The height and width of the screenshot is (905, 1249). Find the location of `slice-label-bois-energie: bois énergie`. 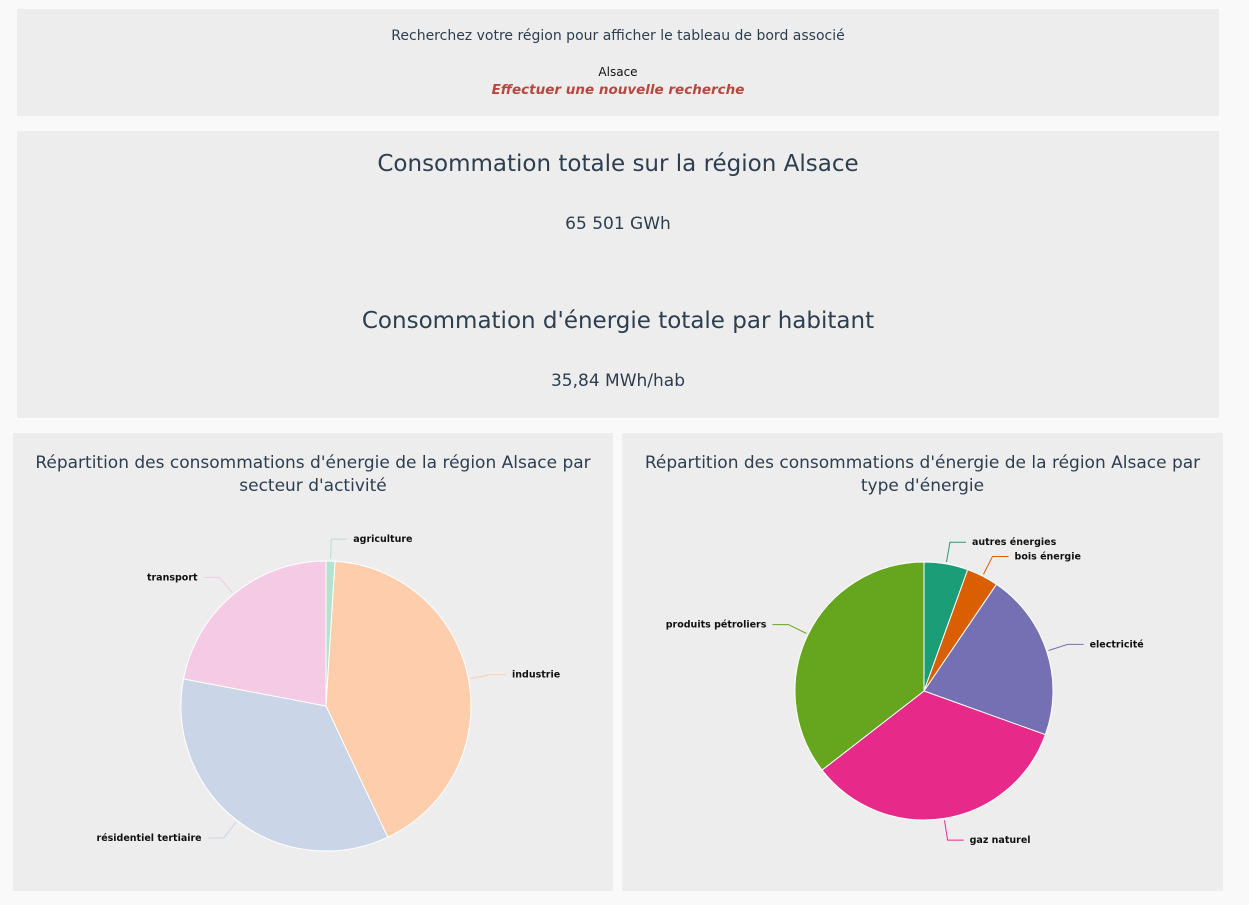

slice-label-bois-energie: bois énergie is located at coordinates (1048, 556).